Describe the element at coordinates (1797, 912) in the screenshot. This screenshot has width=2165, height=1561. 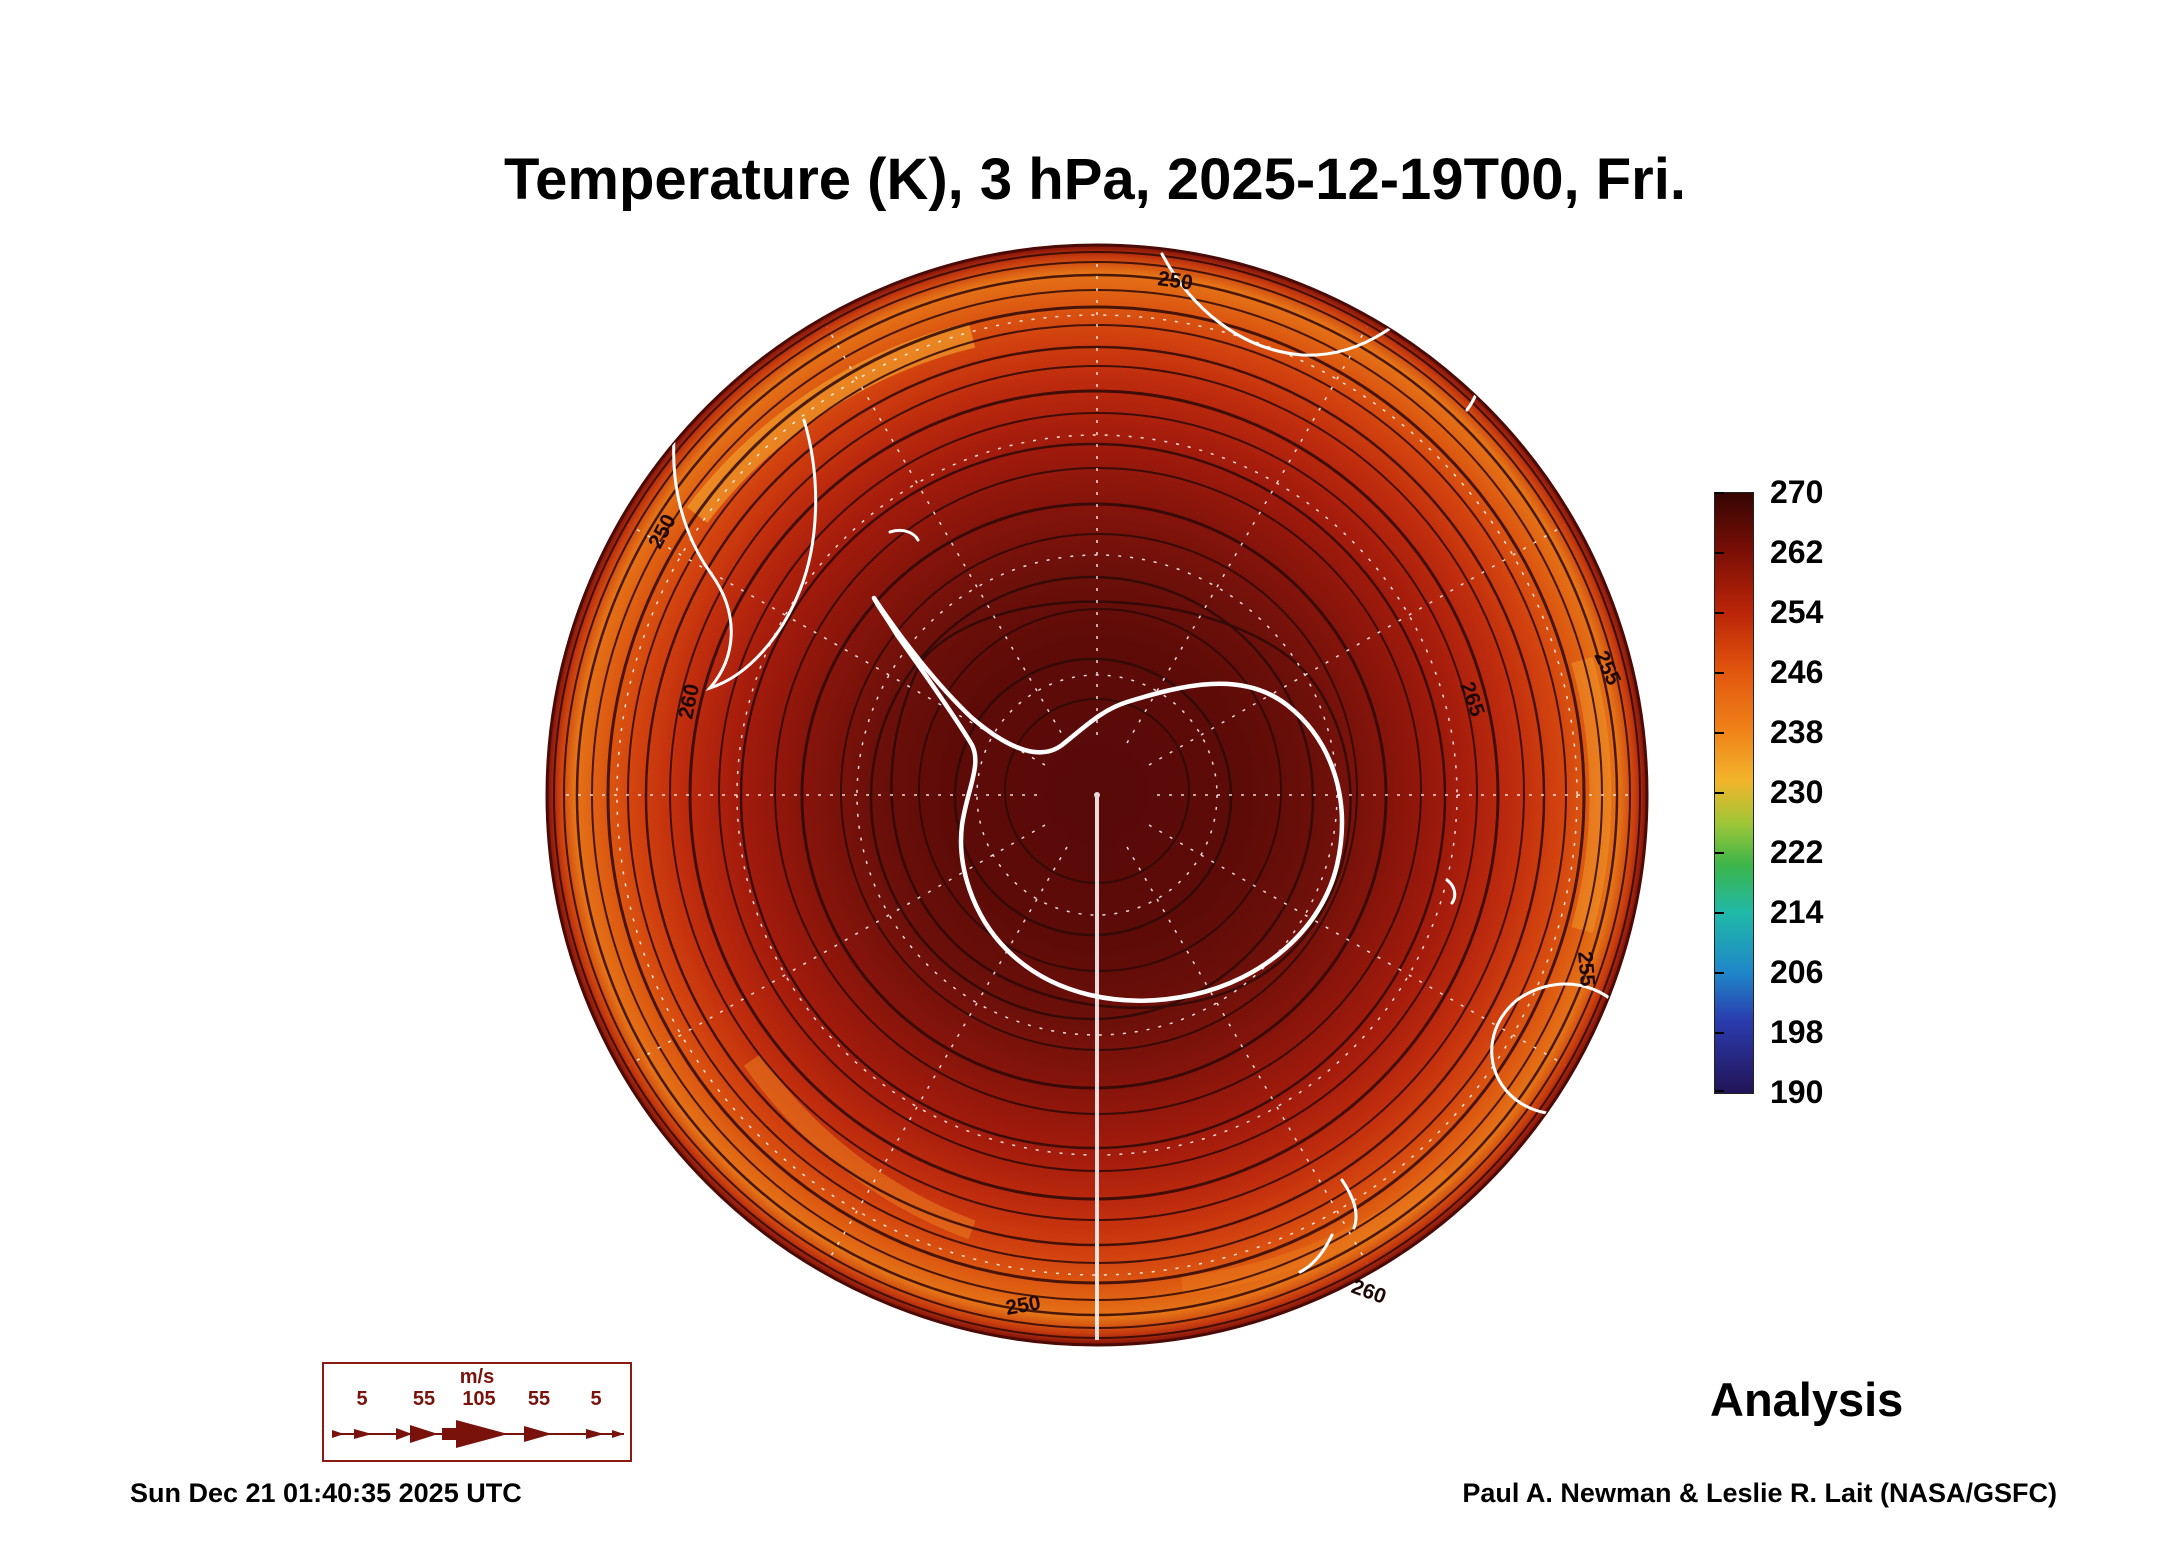
I see `colorbar-tick-label: 214` at that location.